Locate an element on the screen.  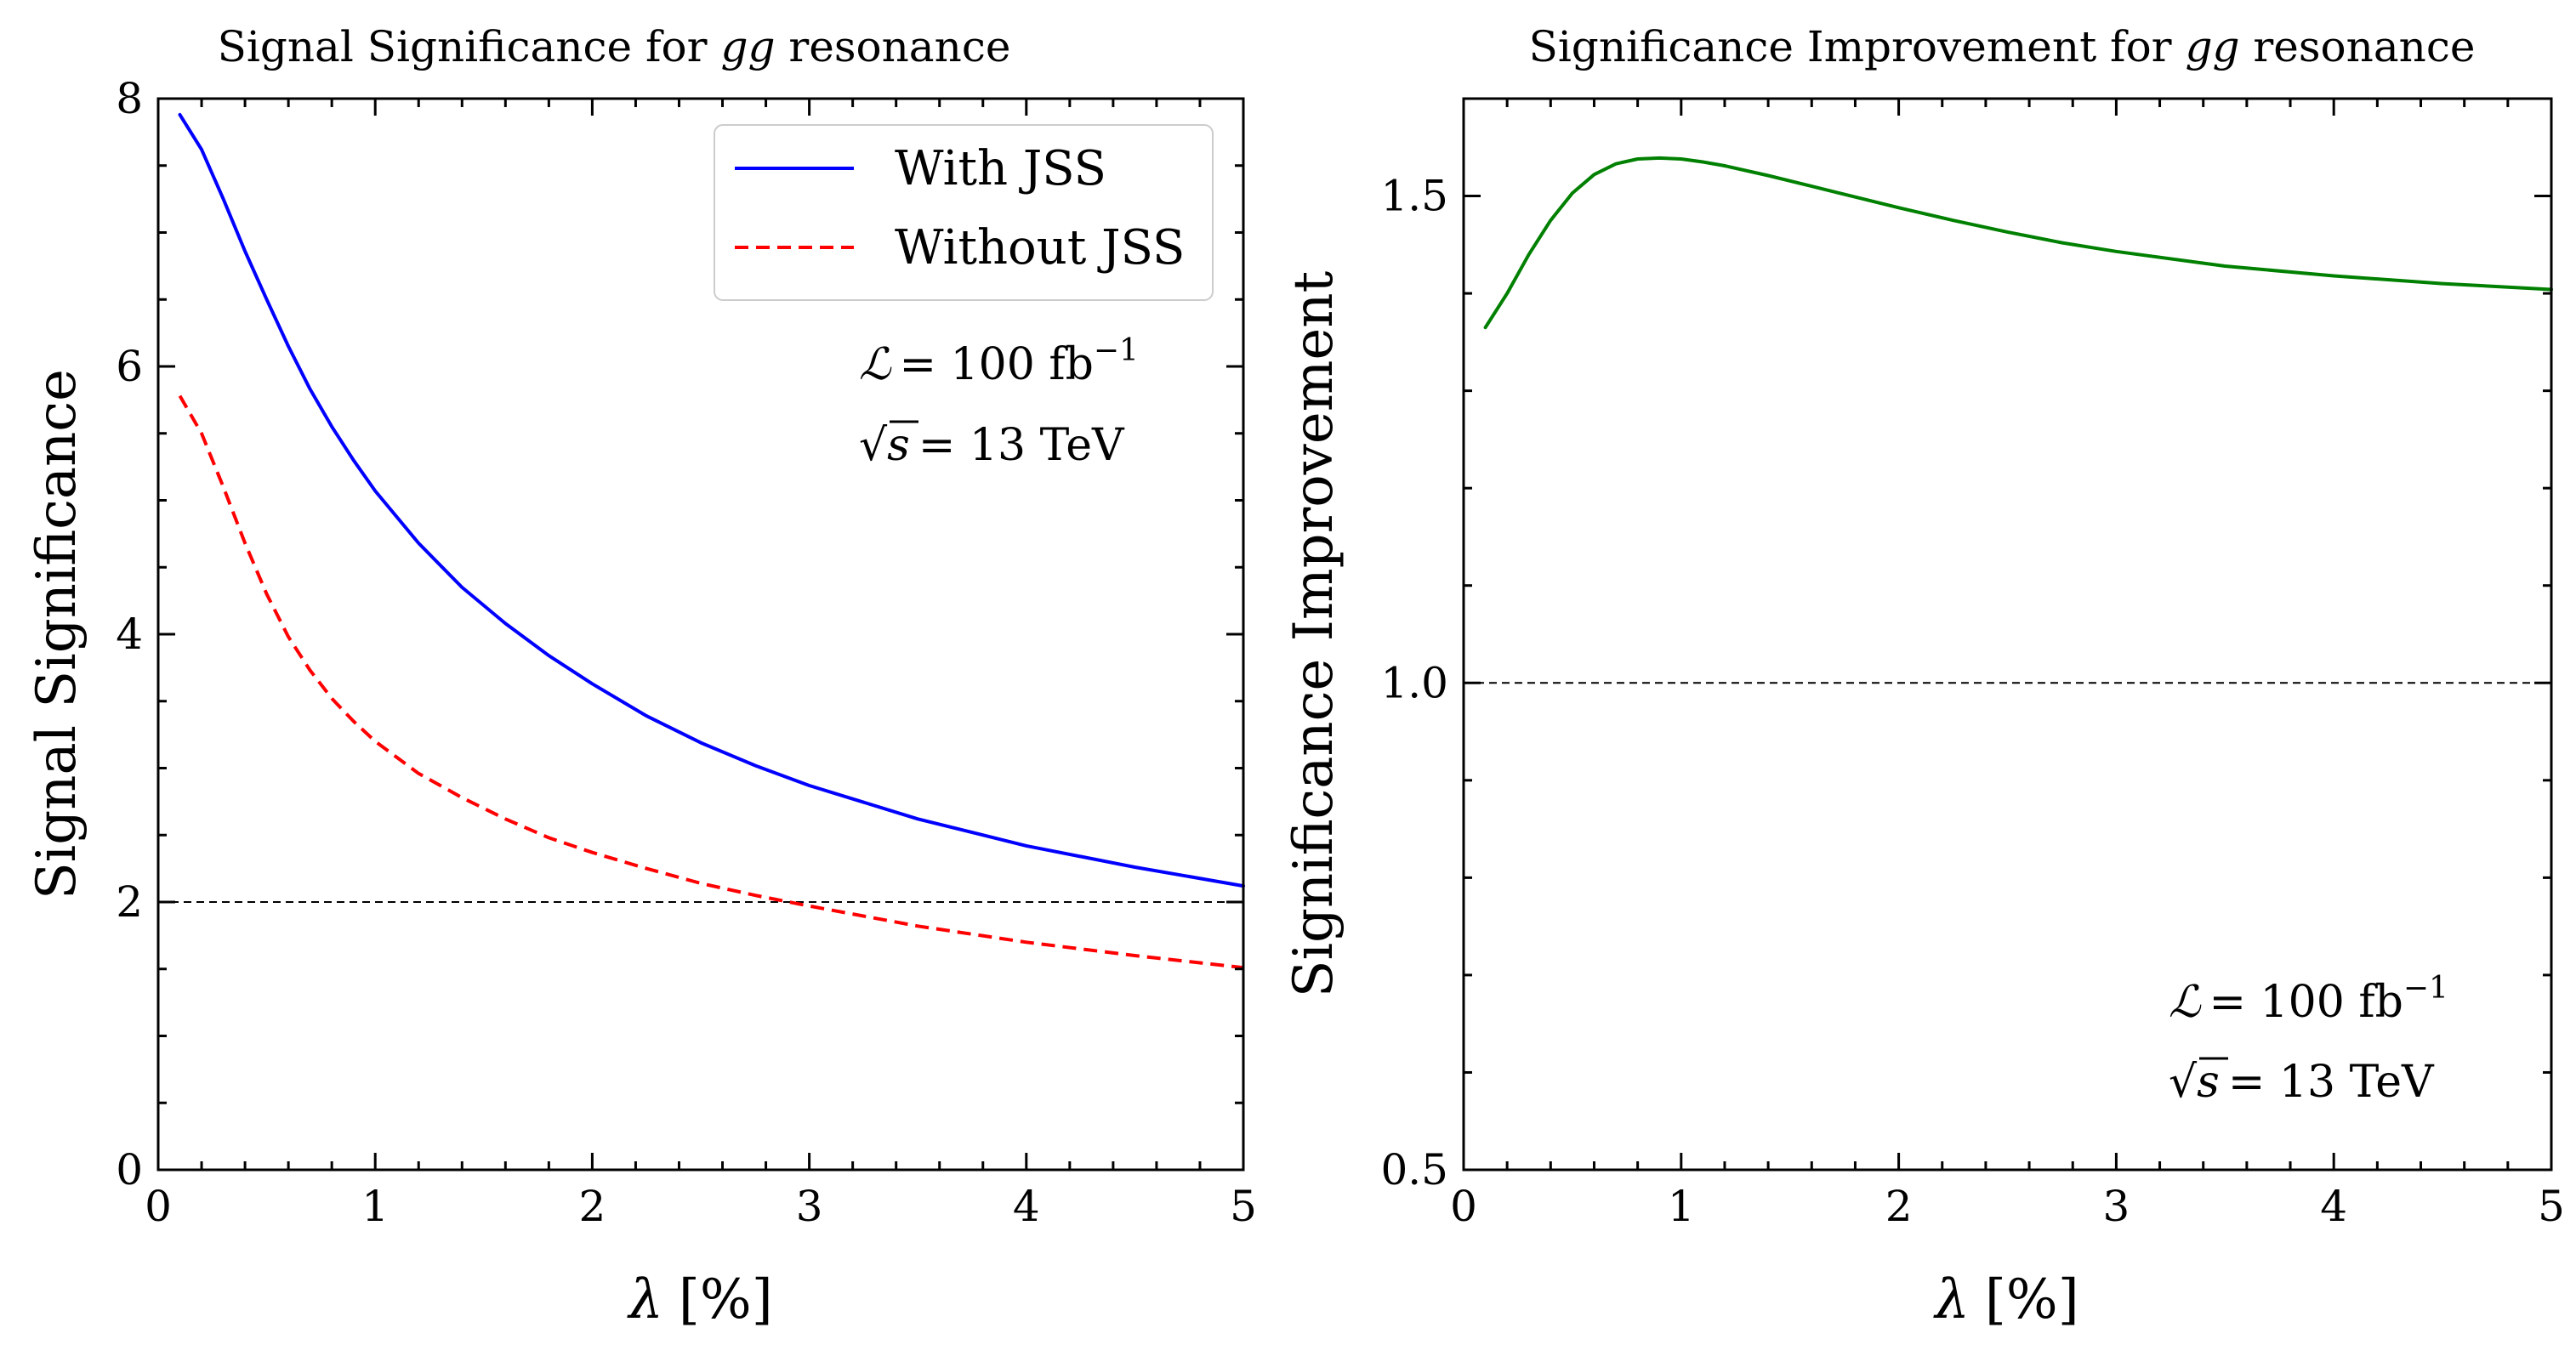
left-x-tick-label: 3 is located at coordinates (809, 1206).